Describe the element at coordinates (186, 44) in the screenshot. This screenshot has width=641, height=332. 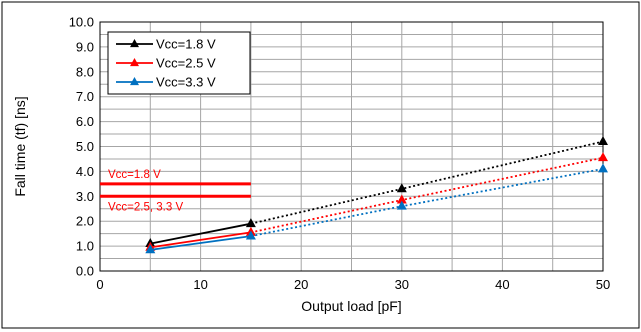
I see `legend-label: Vcc=1.8 V` at that location.